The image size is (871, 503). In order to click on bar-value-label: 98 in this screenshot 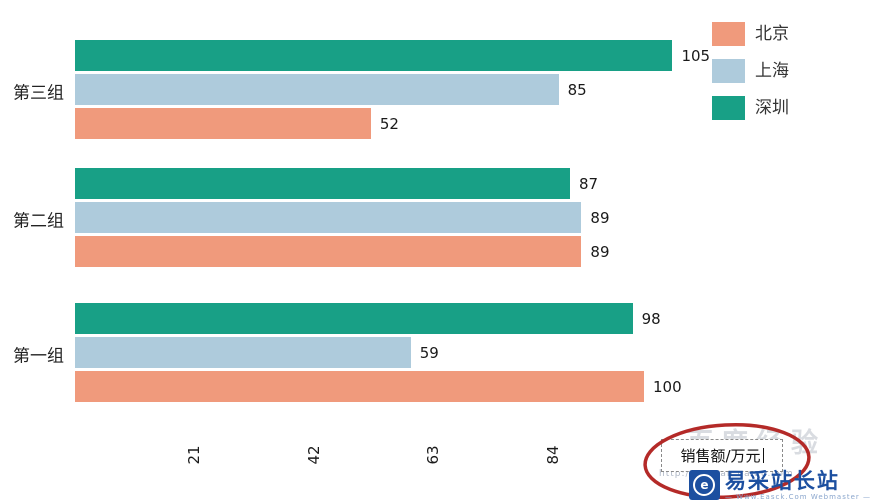, I will do `click(651, 318)`.